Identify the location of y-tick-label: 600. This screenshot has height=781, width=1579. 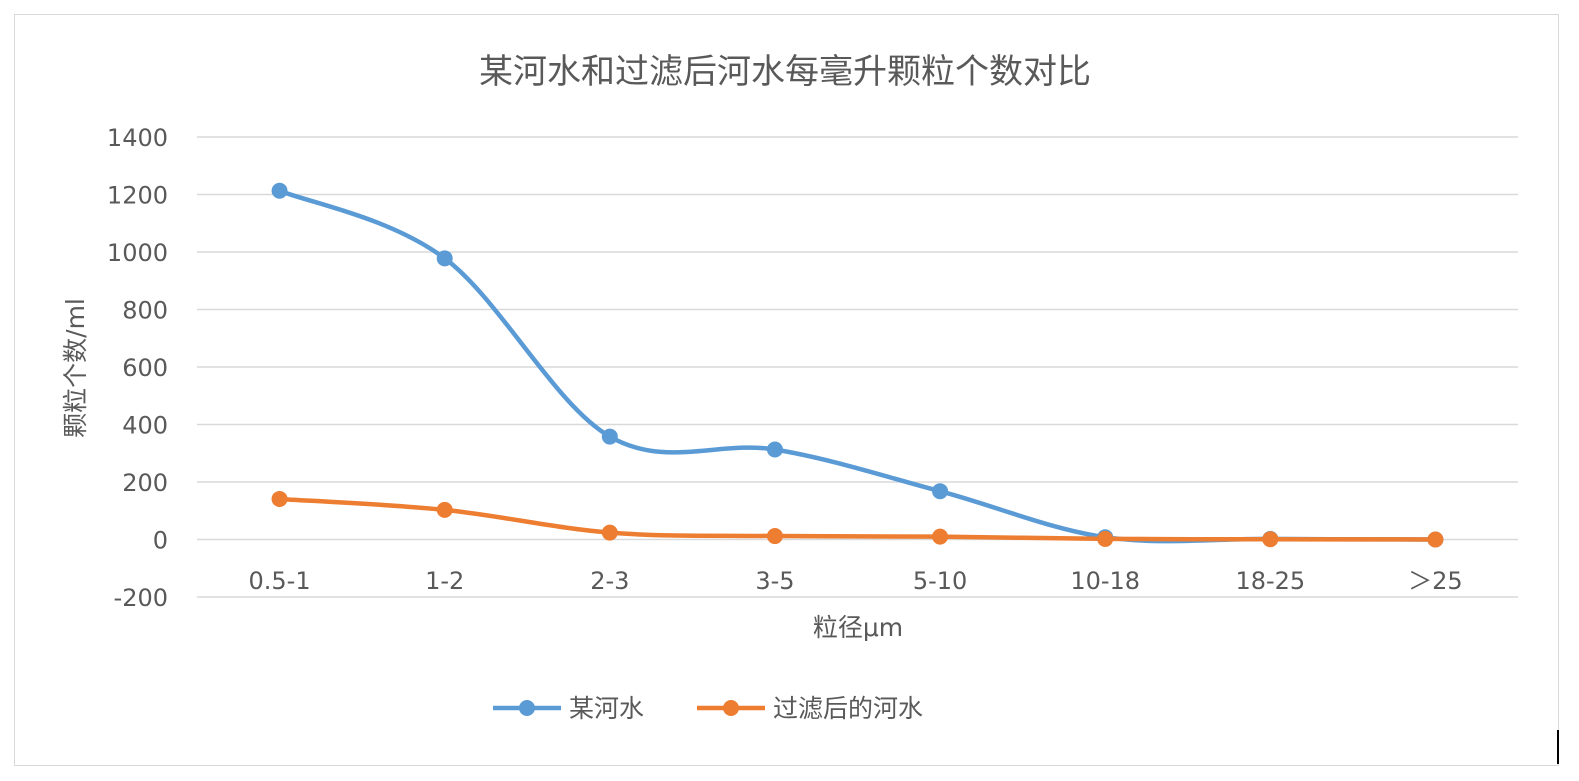
(145, 368).